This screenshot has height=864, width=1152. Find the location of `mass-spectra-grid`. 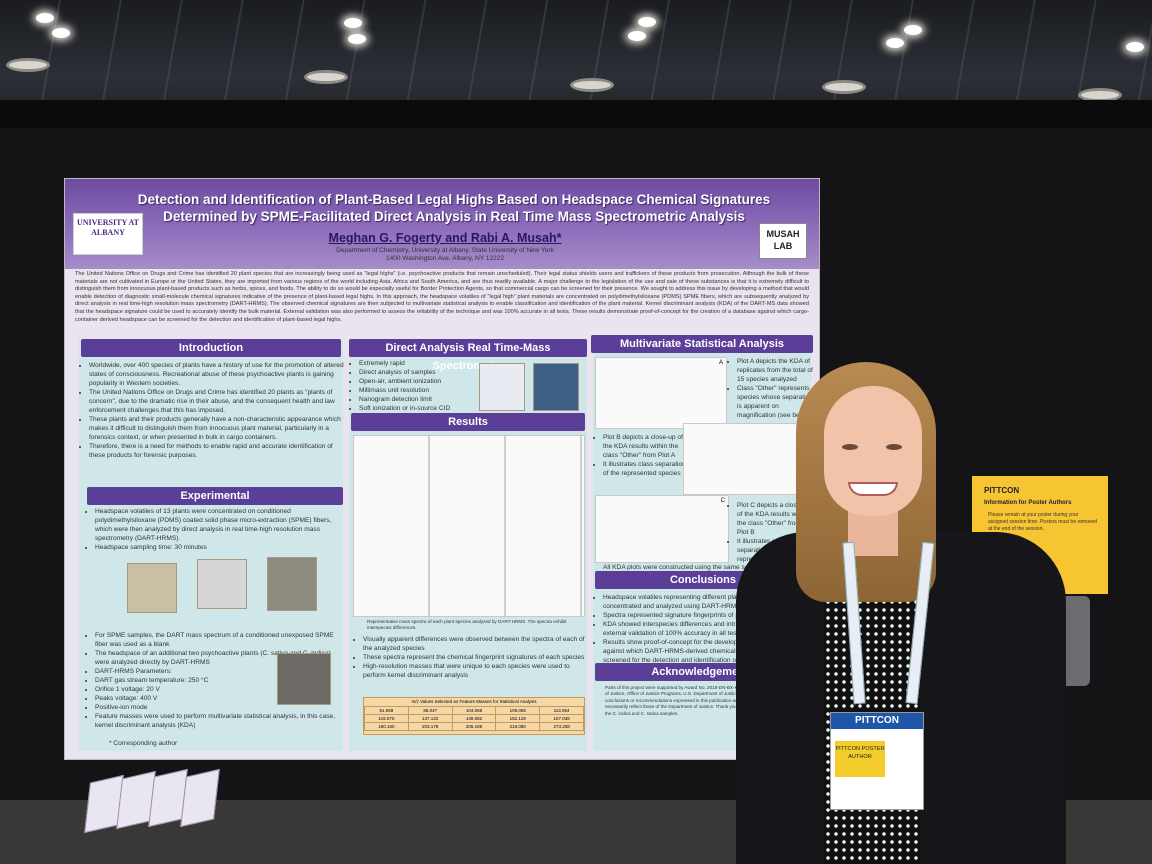

mass-spectra-grid is located at coordinates (469, 526).